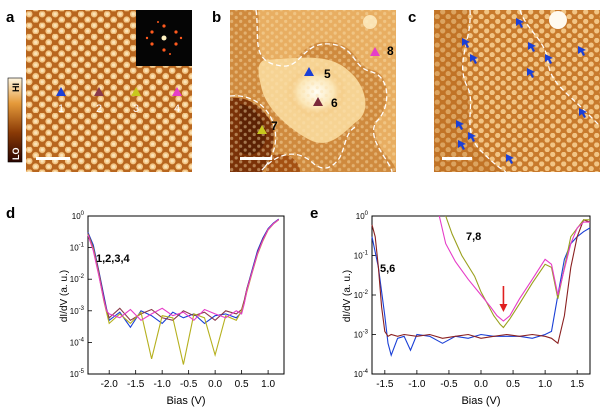 The width and height of the screenshot is (600, 410). What do you see at coordinates (327, 74) in the screenshot?
I see `marker-label-5: 5` at bounding box center [327, 74].